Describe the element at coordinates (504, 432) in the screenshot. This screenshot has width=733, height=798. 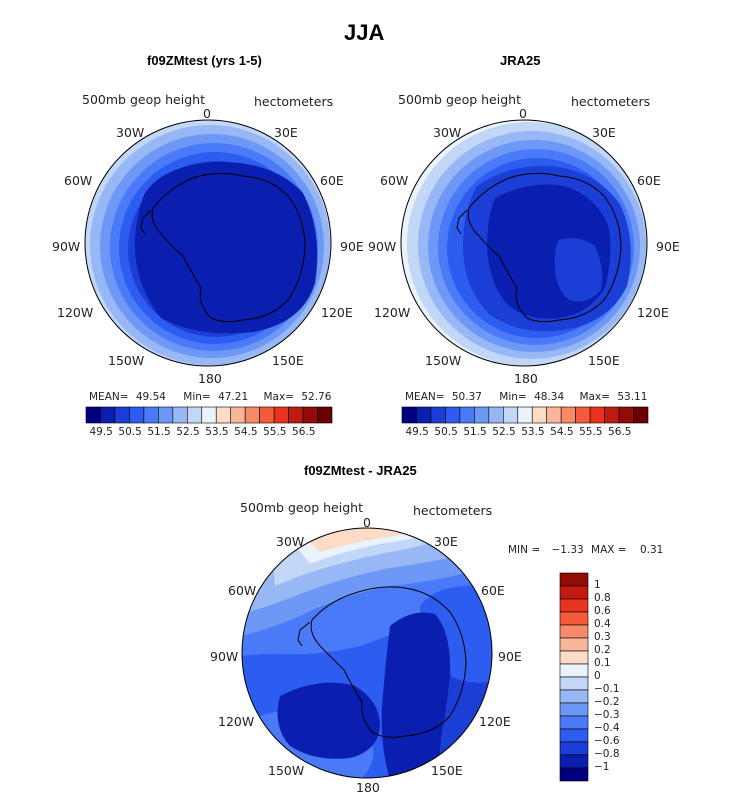
I see `colorbar-tick-label: 52.5` at that location.